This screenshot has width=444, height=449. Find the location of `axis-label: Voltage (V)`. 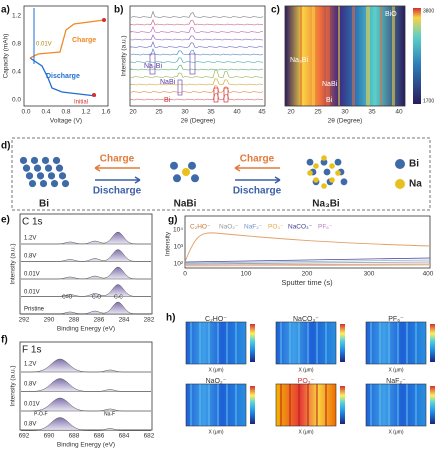

axis-label: Voltage (V) is located at coordinates (66, 121).